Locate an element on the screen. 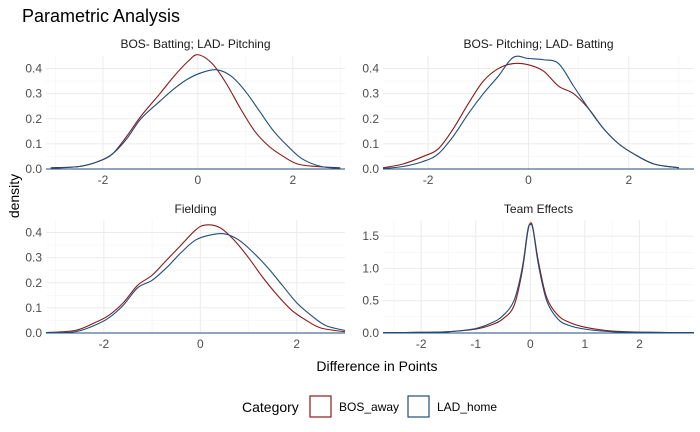  x-axis-title: Difference in Points is located at coordinates (376, 366).